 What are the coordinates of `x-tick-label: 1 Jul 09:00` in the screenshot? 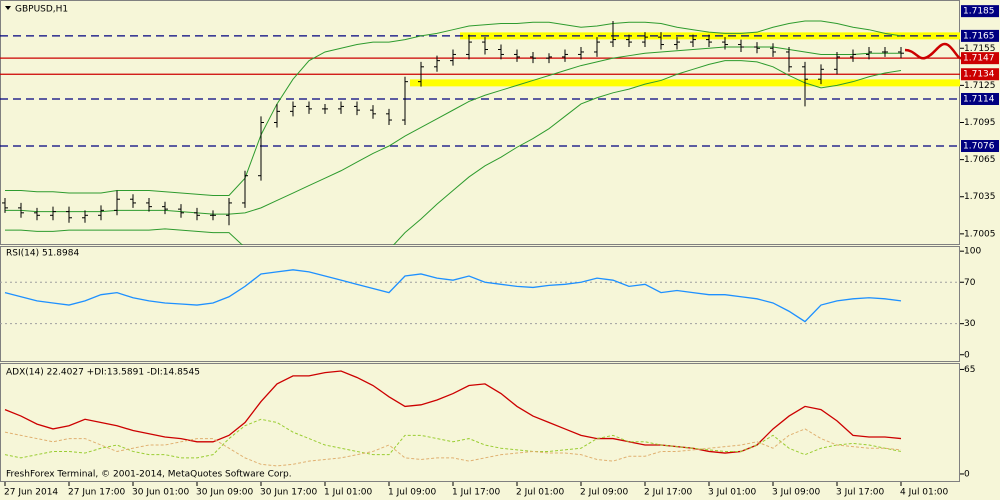 It's located at (412, 493).